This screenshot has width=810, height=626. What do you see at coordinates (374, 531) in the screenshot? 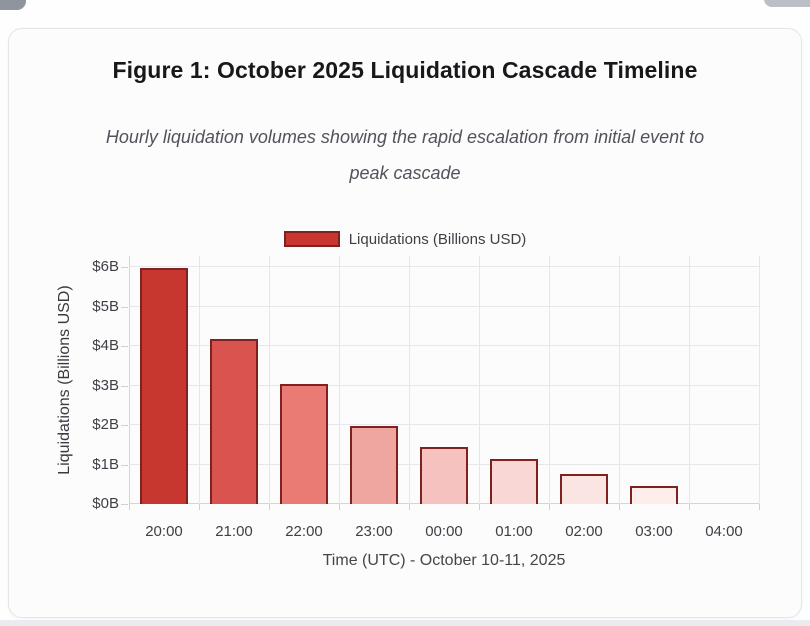
I see `x-tick-label: 23:00` at bounding box center [374, 531].